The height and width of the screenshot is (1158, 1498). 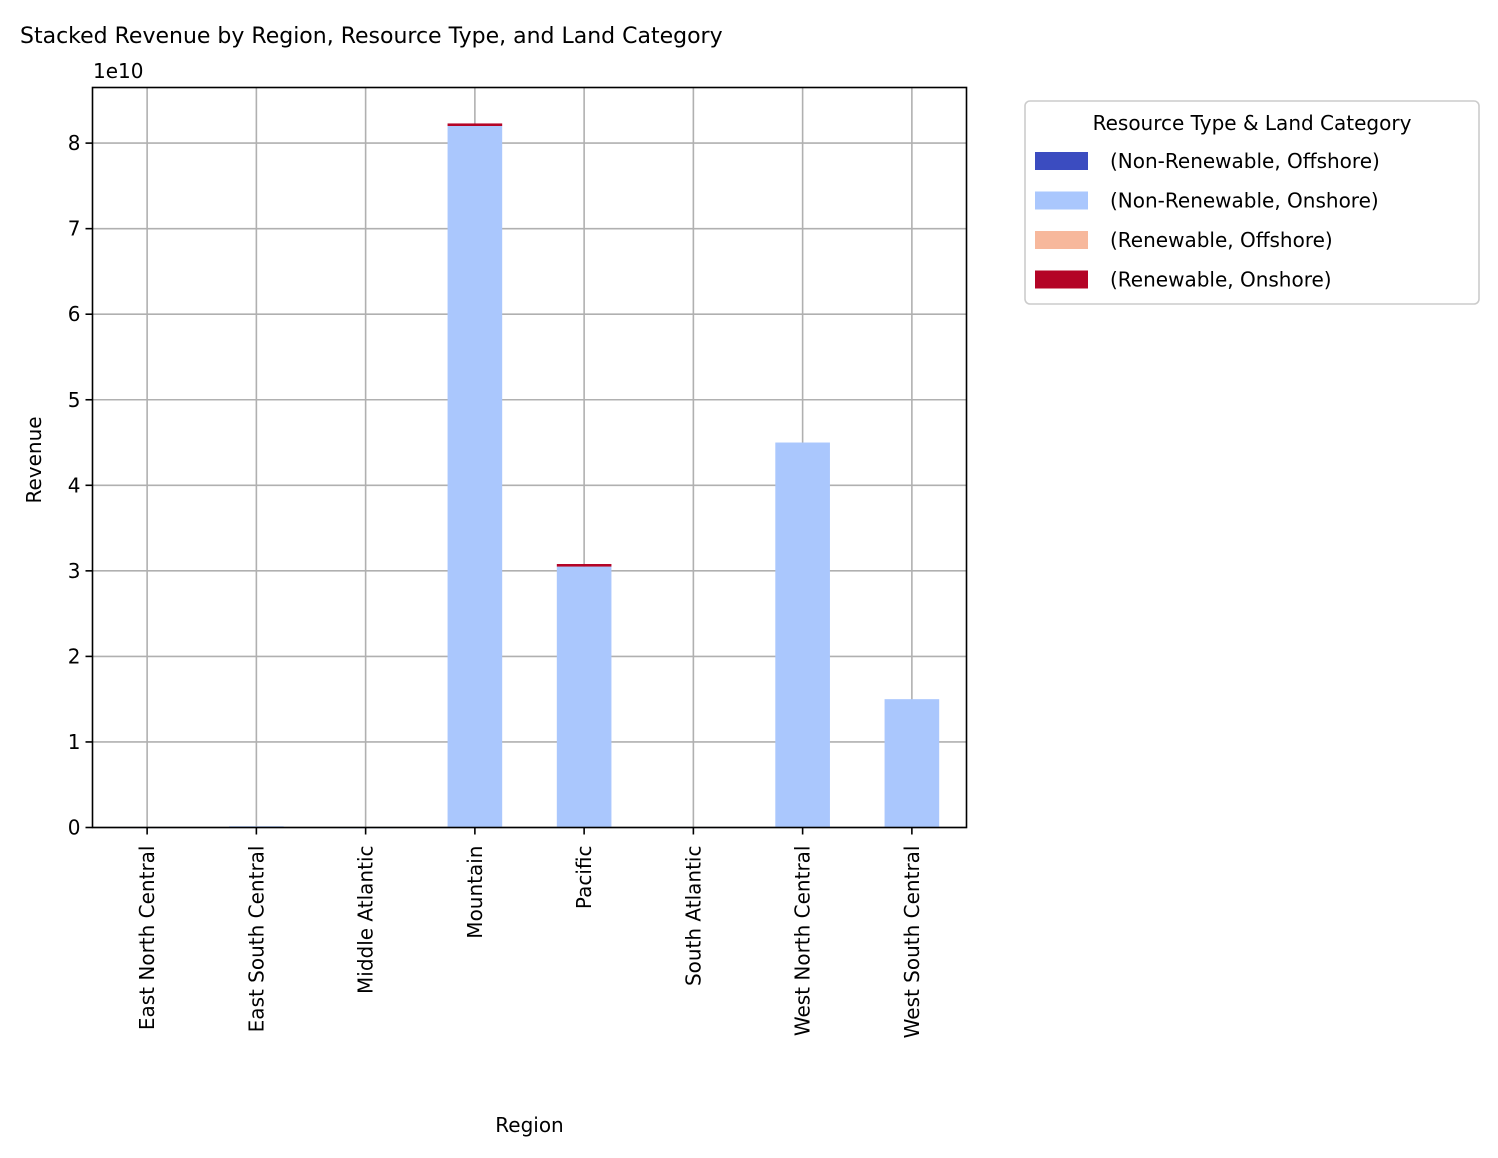 I want to click on x-tick-label: East North Central, so click(x=147, y=938).